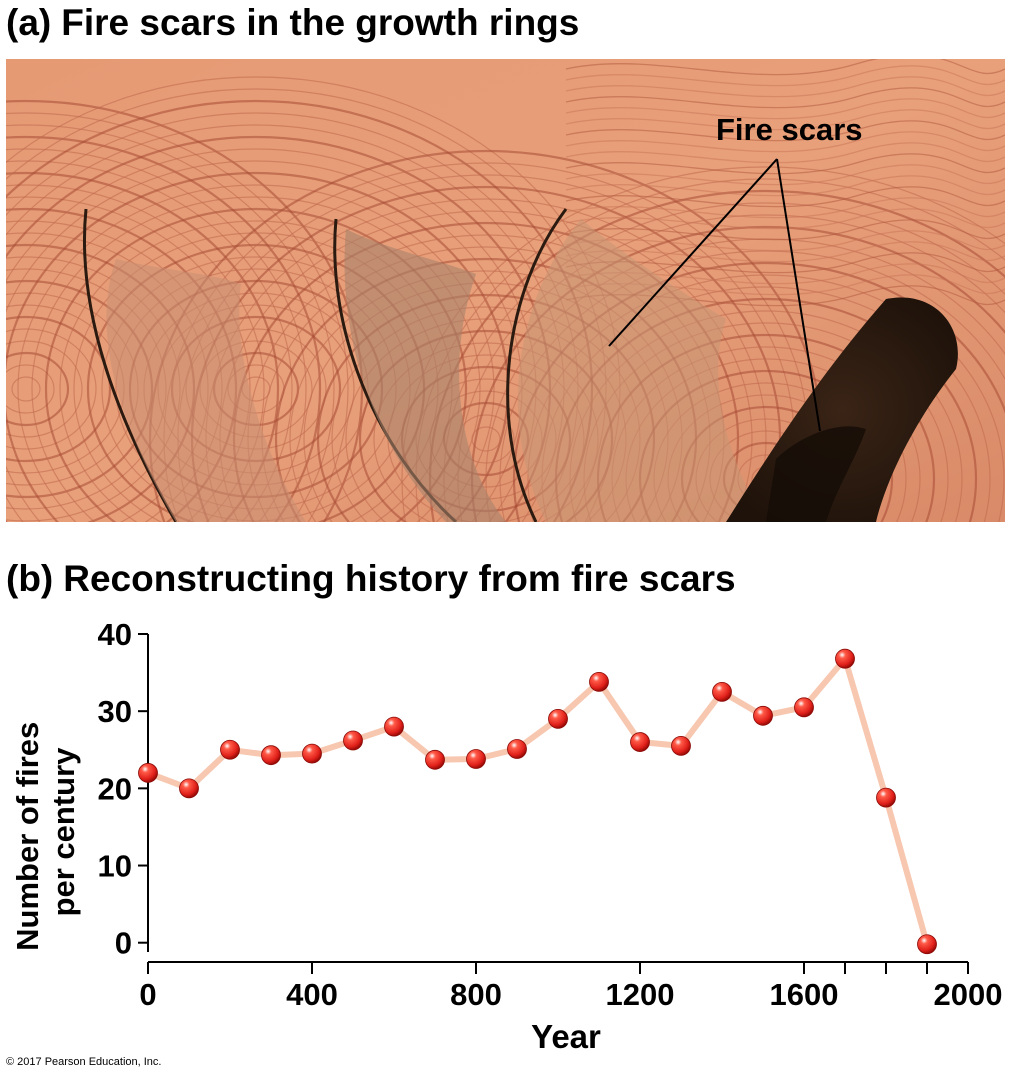 The width and height of the screenshot is (1011, 1080). I want to click on y-tick-label: 40, so click(115, 634).